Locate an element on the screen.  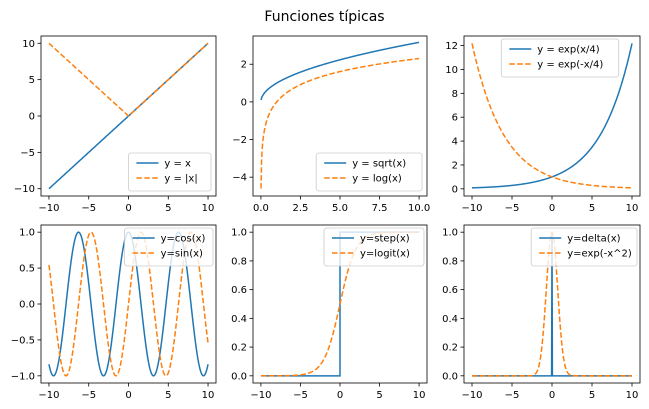
legend: y=delta(x) y=exp(-x^2) is located at coordinates (584, 247).